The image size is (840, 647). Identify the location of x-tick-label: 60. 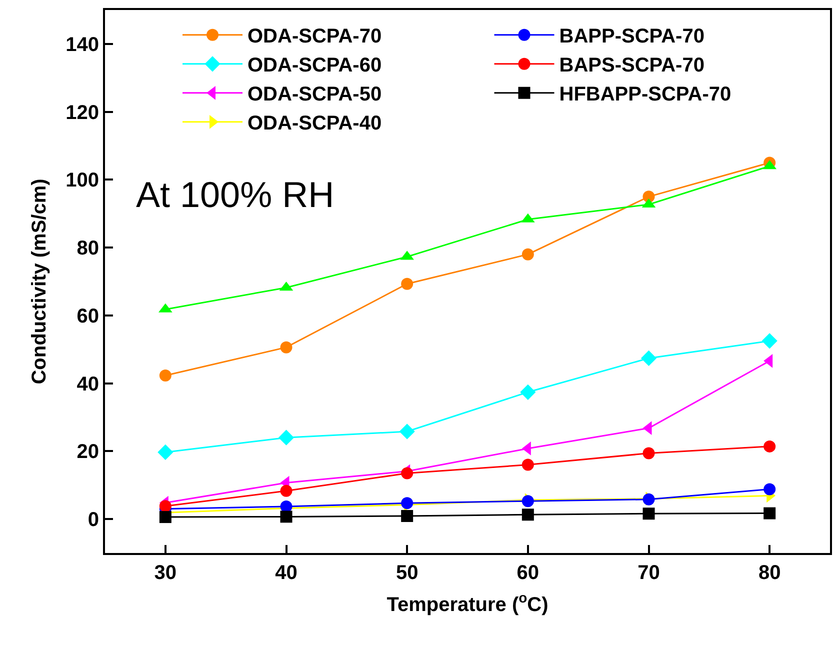
(528, 573).